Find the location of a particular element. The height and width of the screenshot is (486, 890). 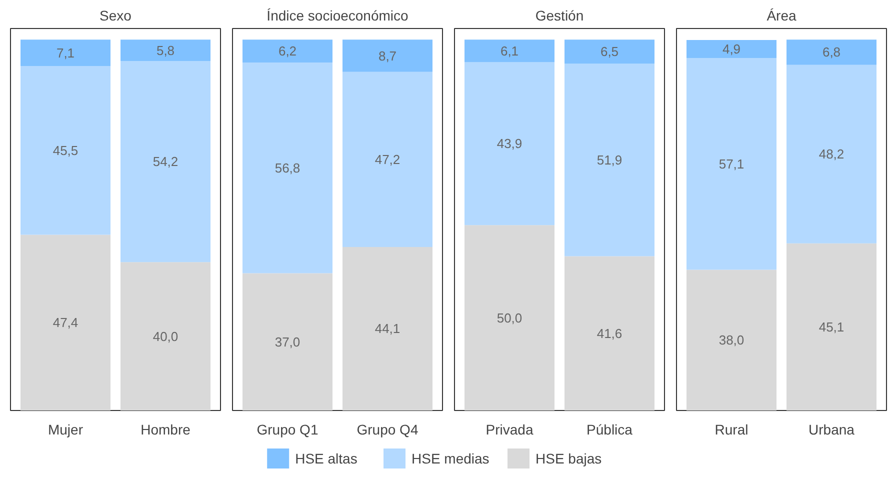

x-tick-label: Privada is located at coordinates (510, 430).